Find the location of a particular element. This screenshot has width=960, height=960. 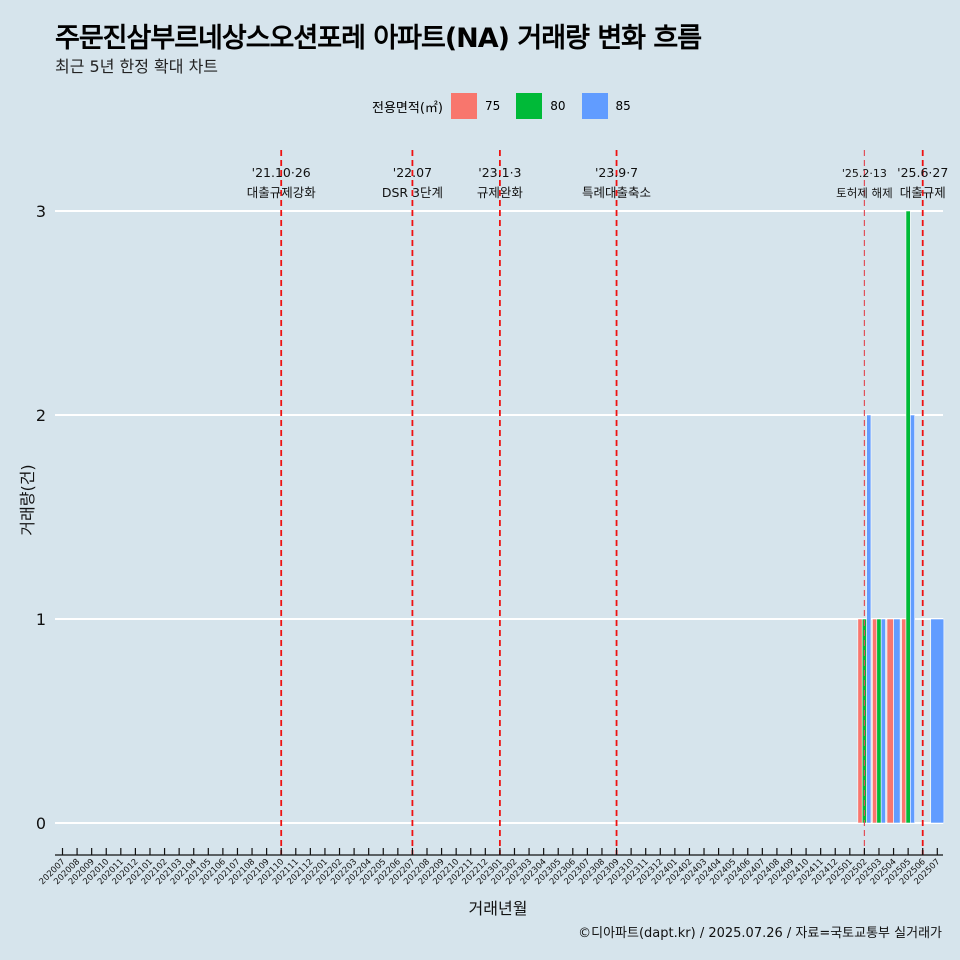

y-tick-label: 1 is located at coordinates (41, 619).